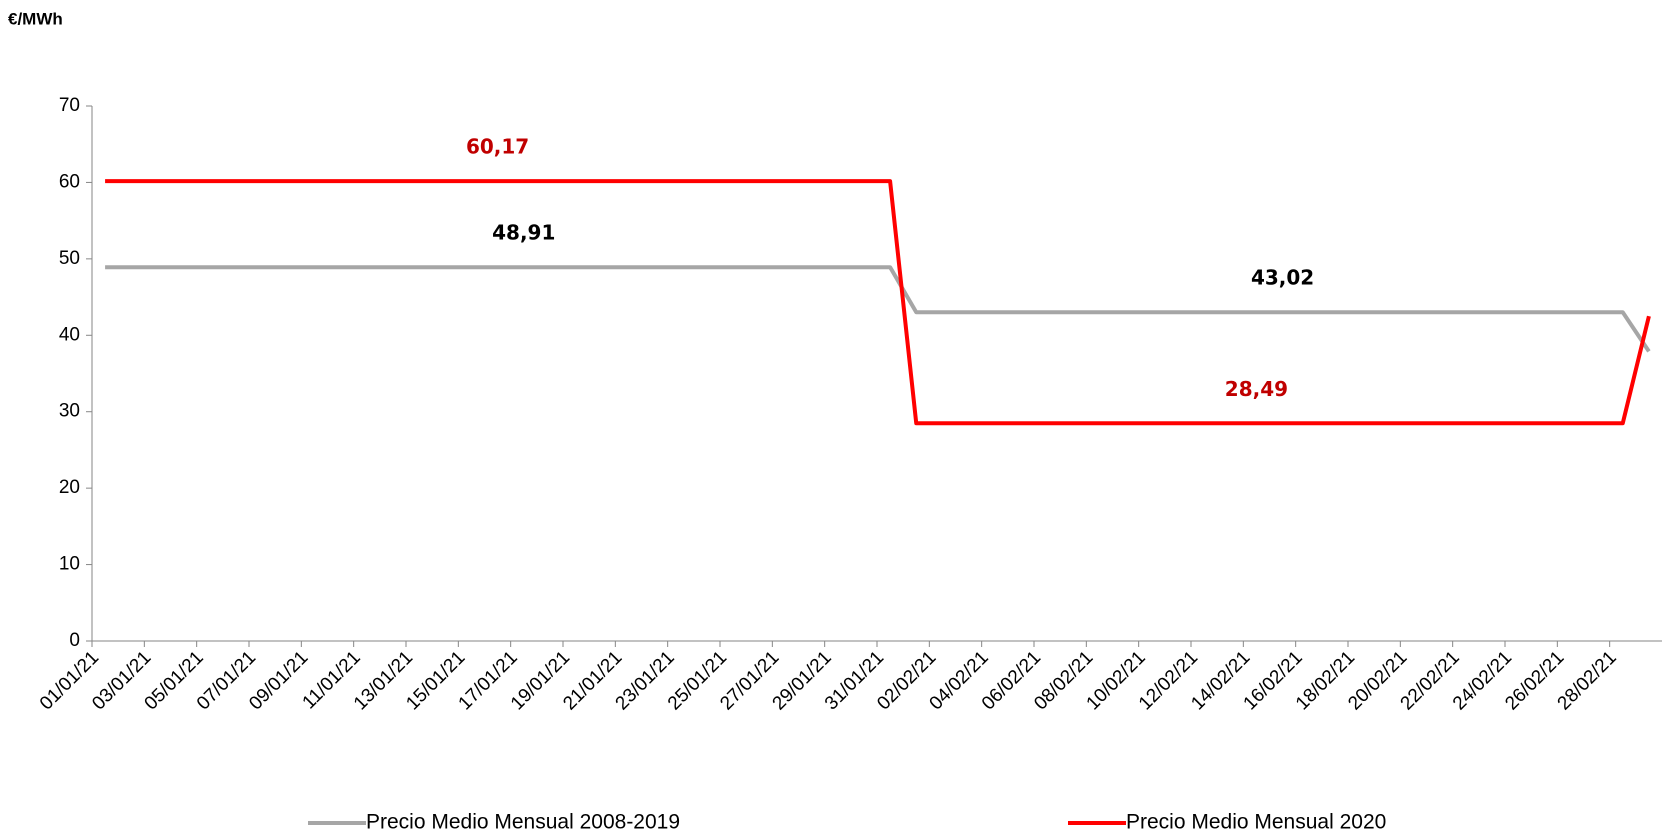  I want to click on data-label: 28,49, so click(1256, 389).